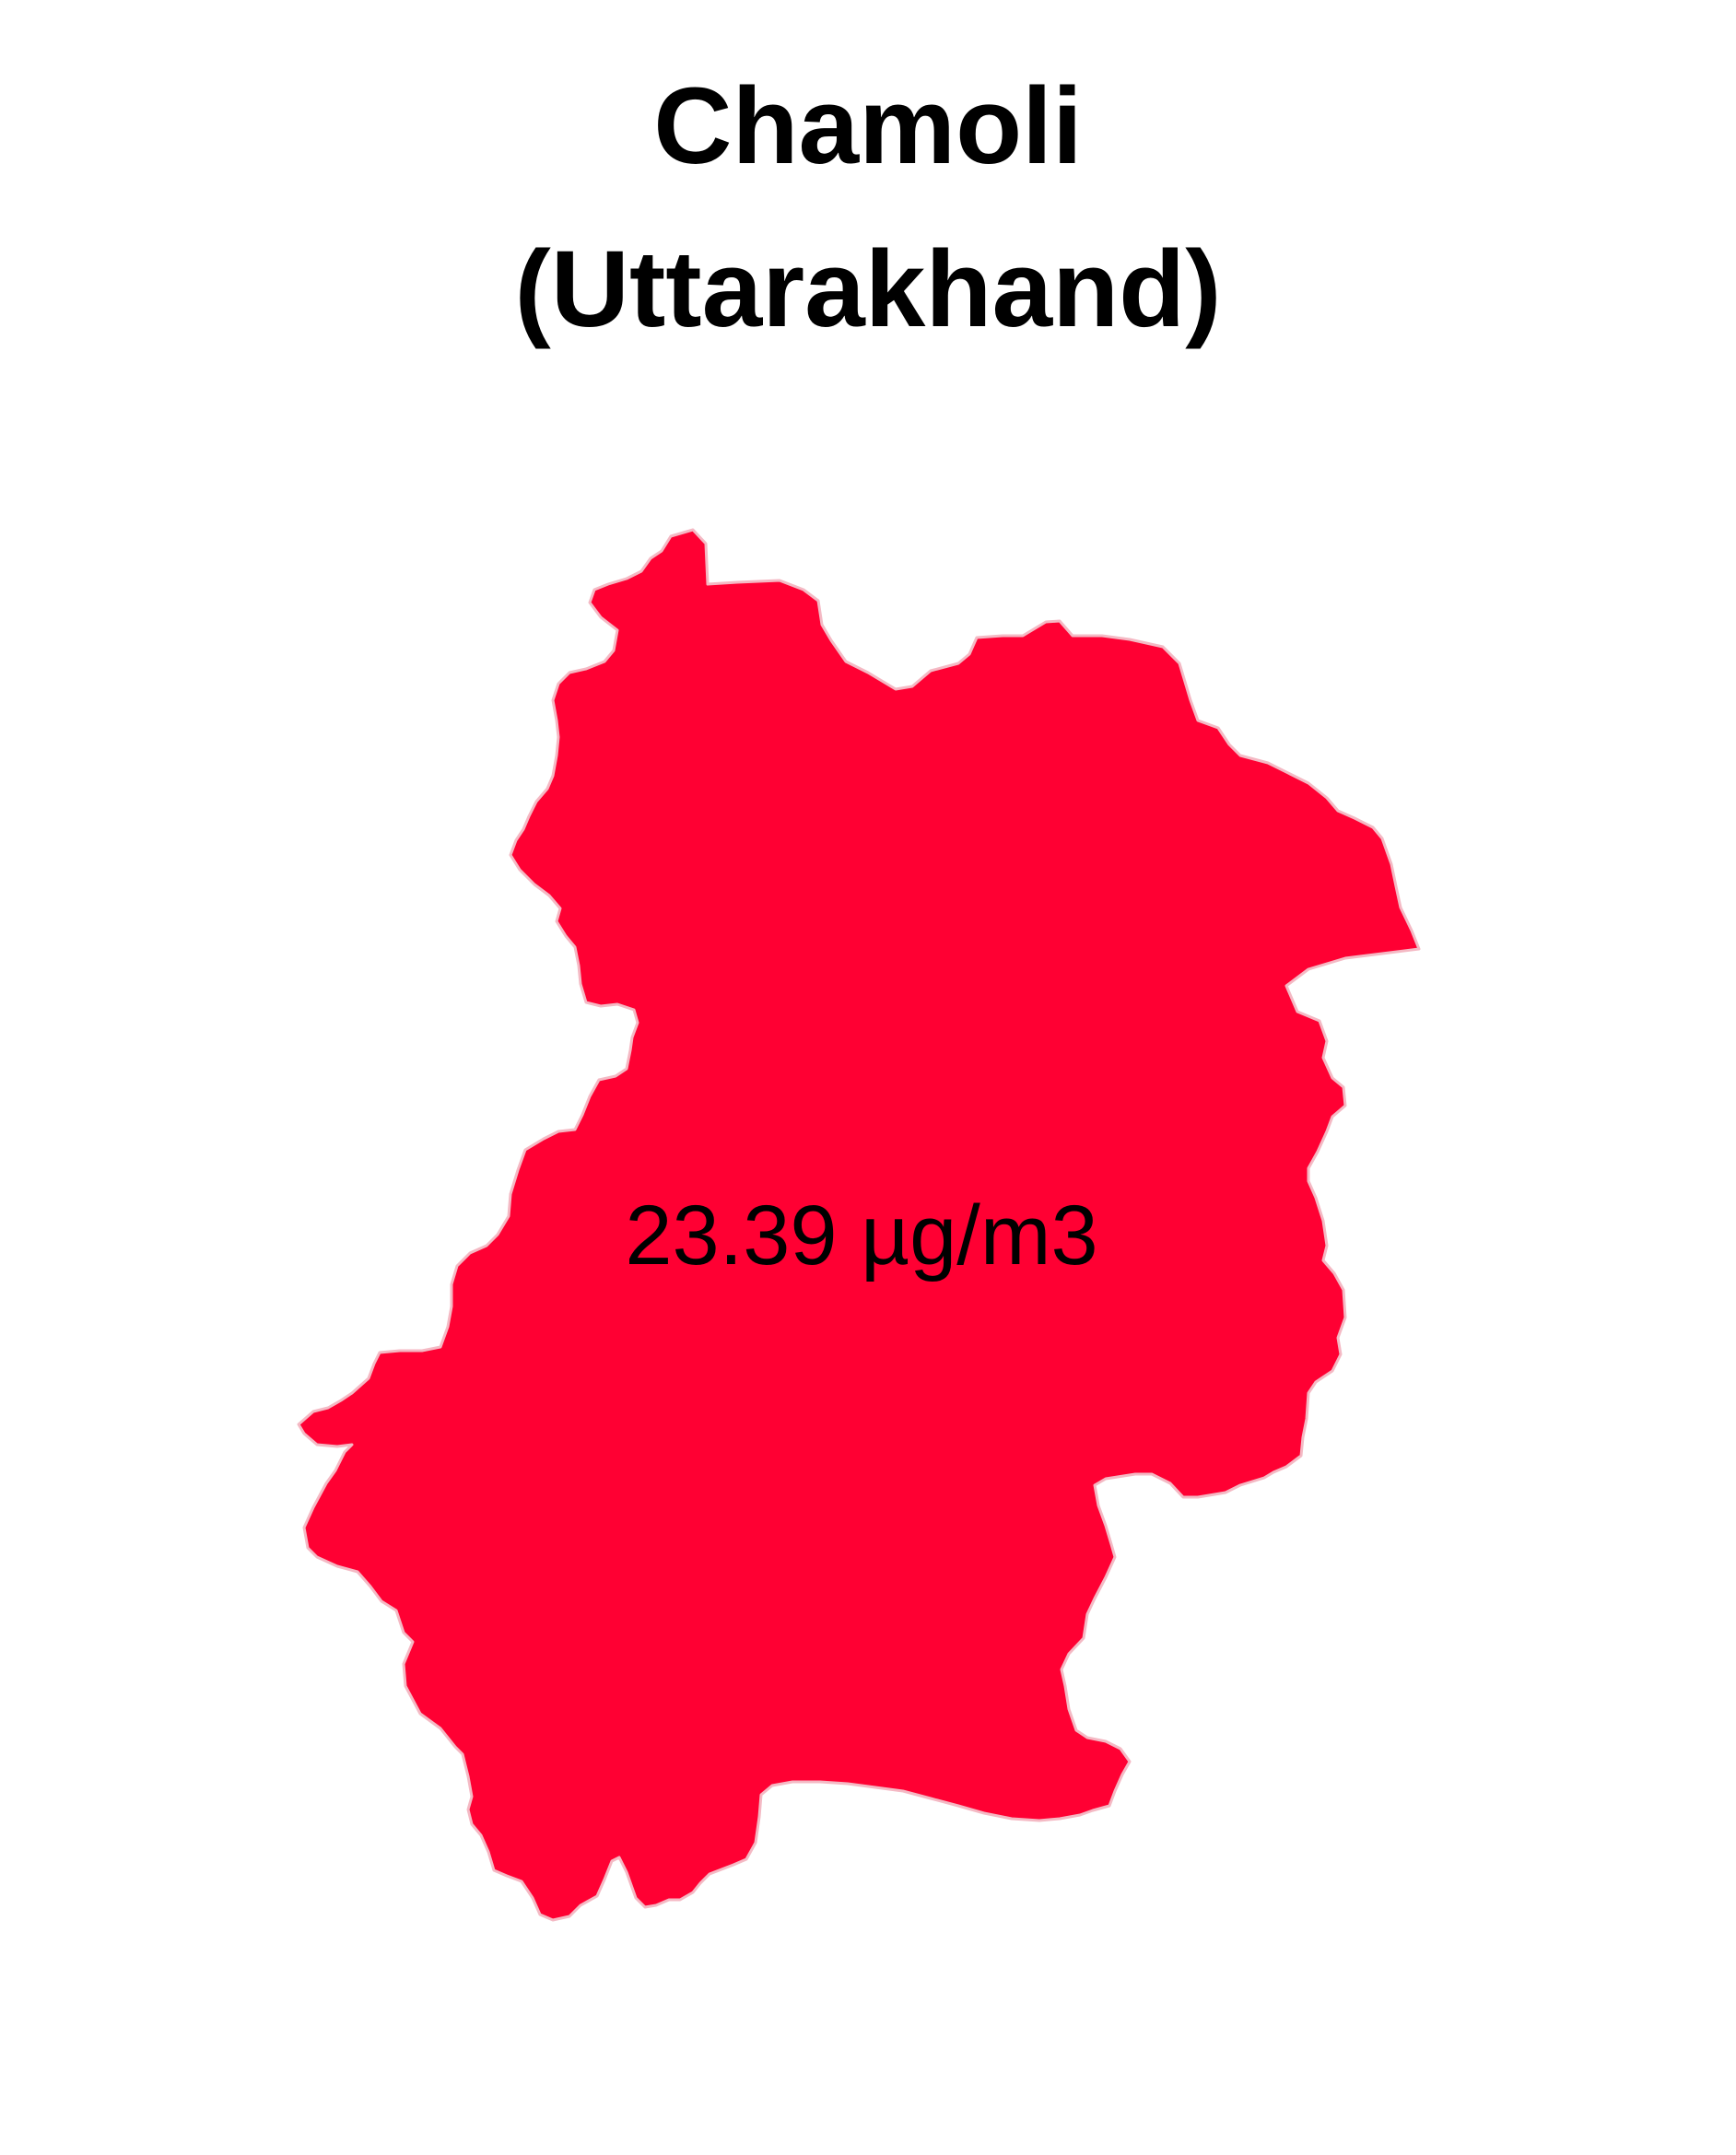  Describe the element at coordinates (868, 126) in the screenshot. I see `map-title: Chamoli` at that location.